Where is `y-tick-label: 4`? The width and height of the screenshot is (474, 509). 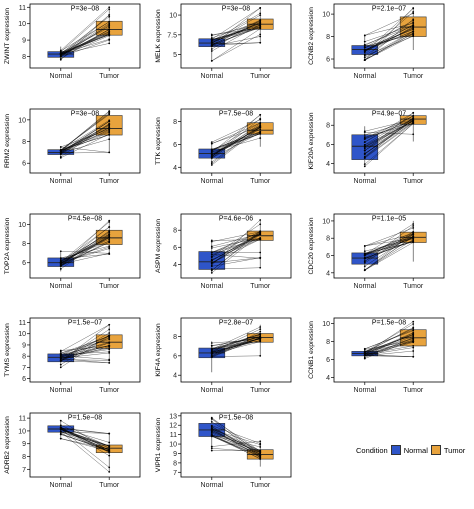 y-tick-label: 4 is located at coordinates (328, 164).